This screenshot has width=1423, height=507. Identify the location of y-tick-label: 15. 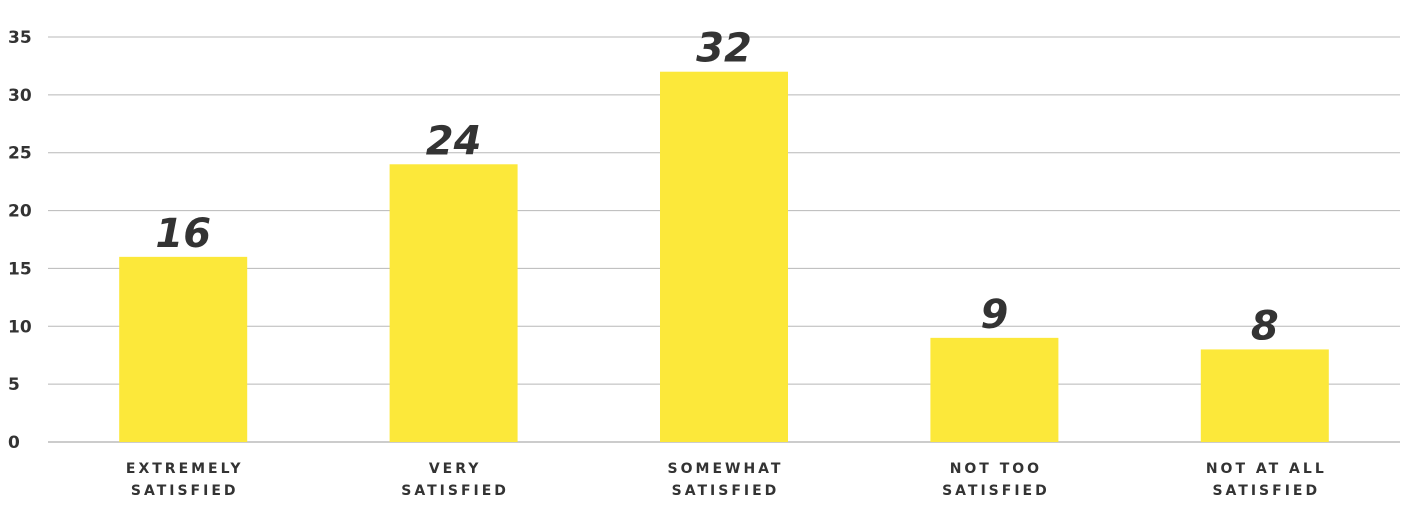
(20, 269).